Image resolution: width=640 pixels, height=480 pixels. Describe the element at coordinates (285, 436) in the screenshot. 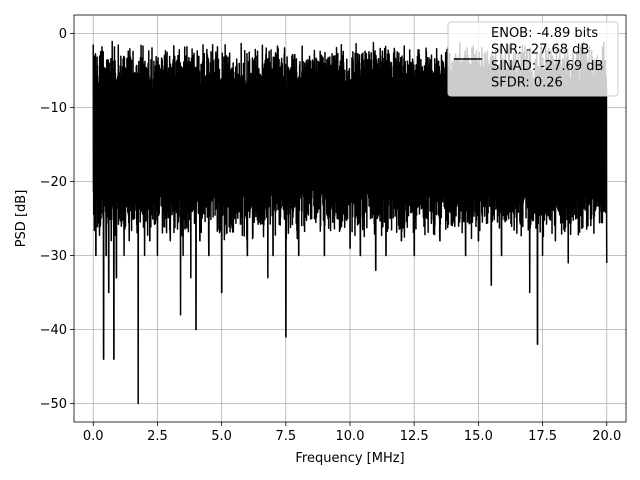

I see `x-tick-label: 7.5` at that location.